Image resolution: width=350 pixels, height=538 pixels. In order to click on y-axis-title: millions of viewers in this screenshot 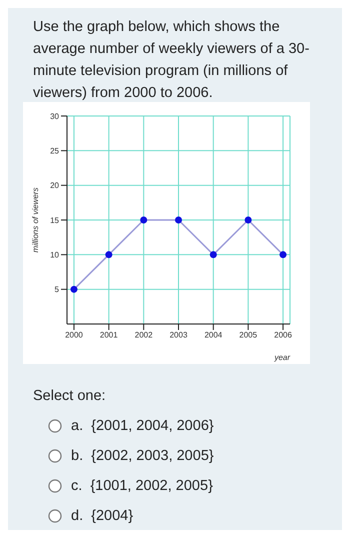, I will do `click(35, 220)`.